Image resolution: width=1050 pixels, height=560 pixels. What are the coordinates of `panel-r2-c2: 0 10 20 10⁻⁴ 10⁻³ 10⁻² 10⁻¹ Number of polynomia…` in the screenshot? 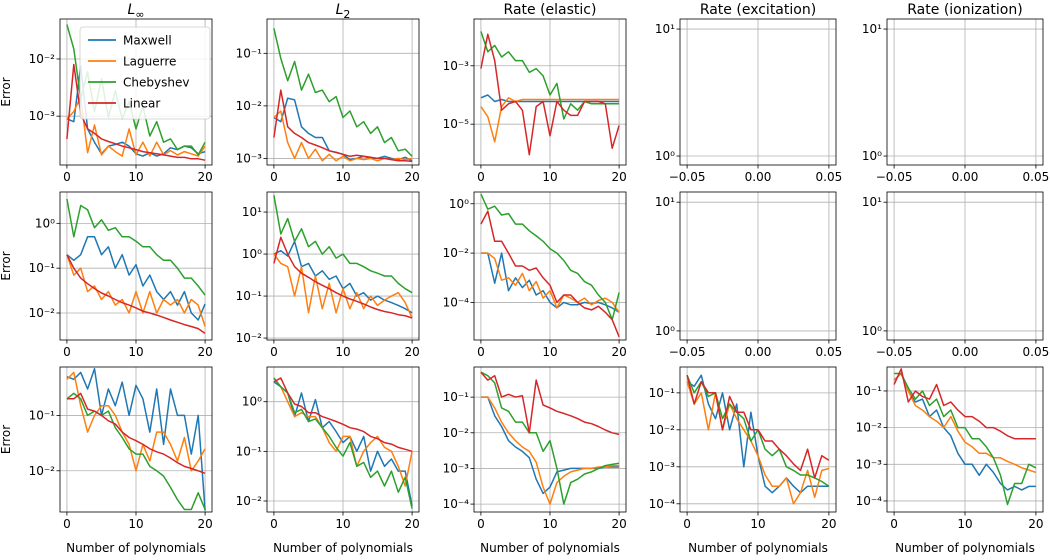 It's located at (535, 460).